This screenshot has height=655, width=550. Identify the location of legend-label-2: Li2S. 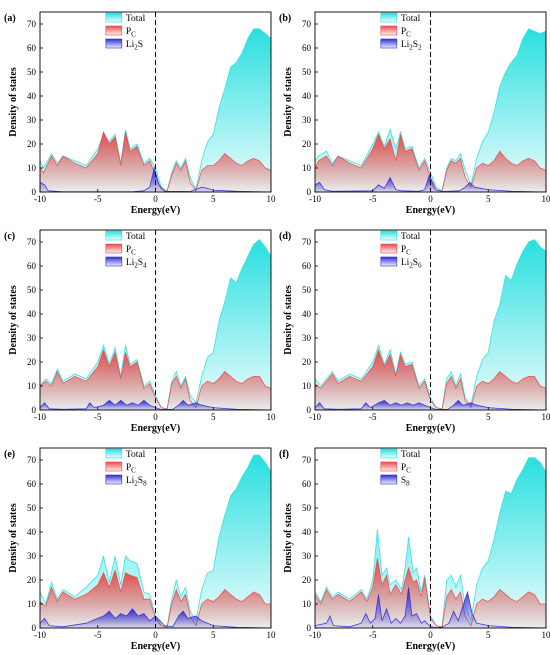
(134, 46).